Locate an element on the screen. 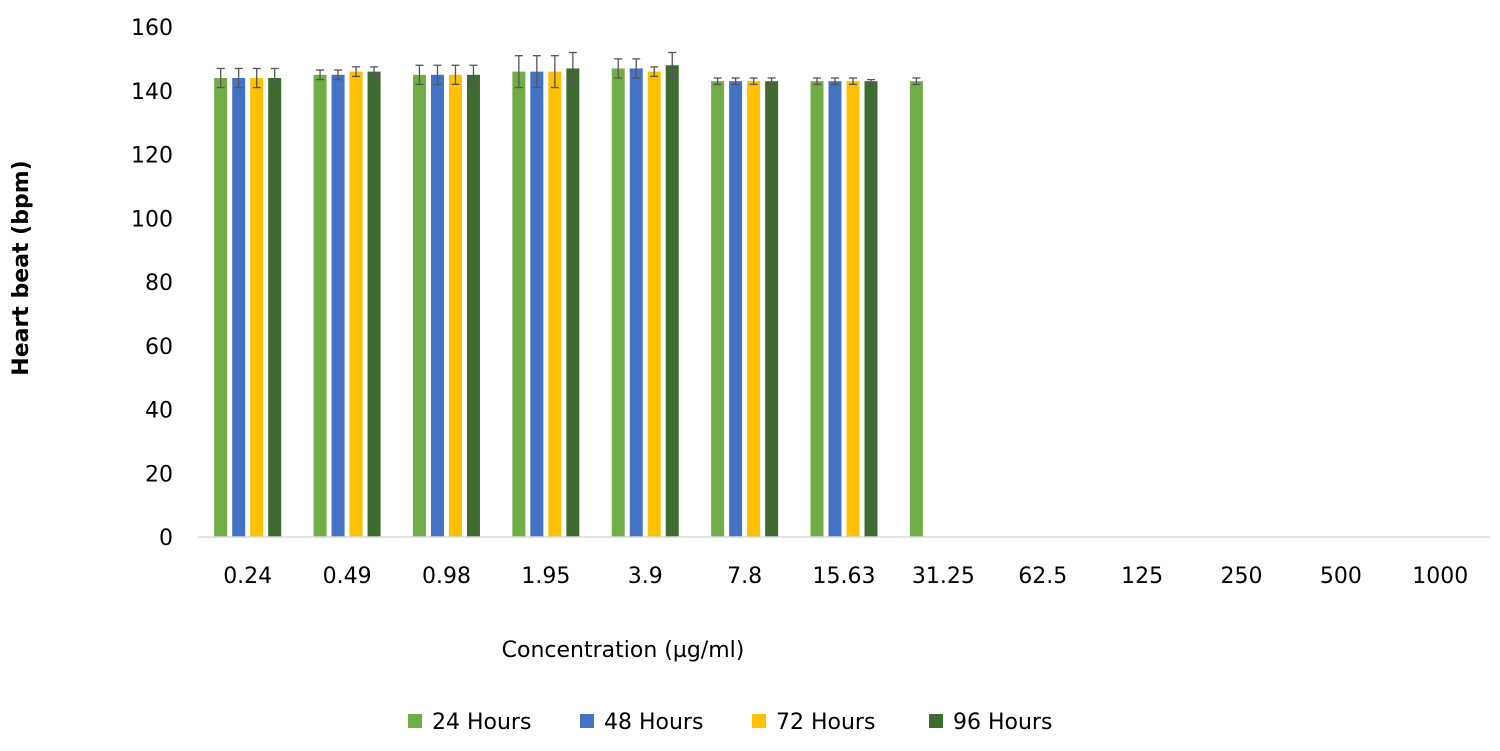 This screenshot has width=1500, height=751. y-tick-label: 20 is located at coordinates (159, 474).